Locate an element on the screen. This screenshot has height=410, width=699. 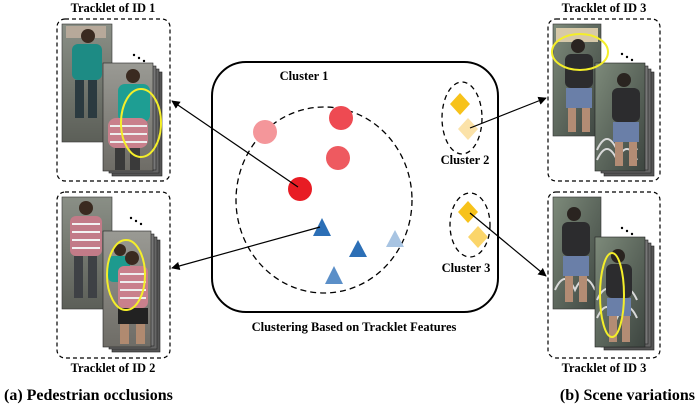
cluster-2-ellipse is located at coordinates (462, 118).